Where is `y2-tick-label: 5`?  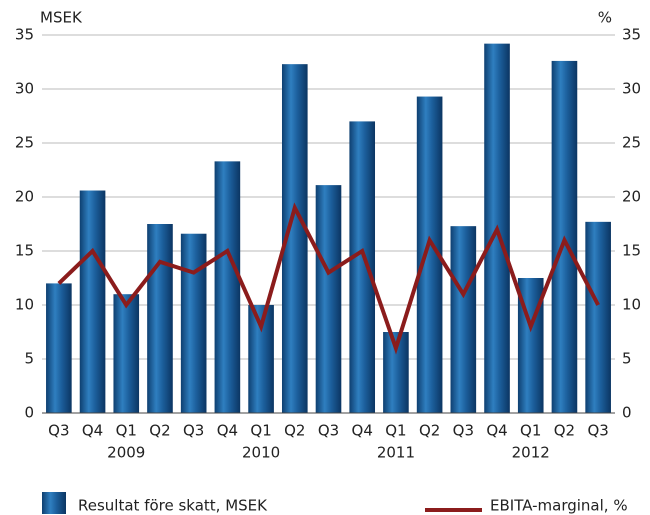
y2-tick-label: 5 is located at coordinates (627, 359).